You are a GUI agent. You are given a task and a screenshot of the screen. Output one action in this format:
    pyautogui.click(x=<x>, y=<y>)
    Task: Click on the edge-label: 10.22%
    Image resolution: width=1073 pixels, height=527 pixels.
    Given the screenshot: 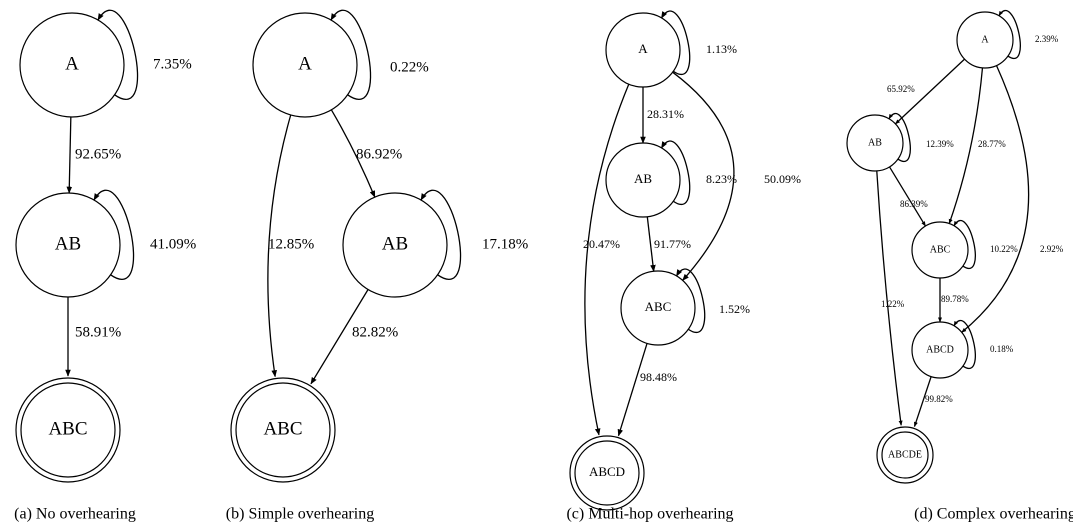 What is the action you would take?
    pyautogui.click(x=1004, y=249)
    